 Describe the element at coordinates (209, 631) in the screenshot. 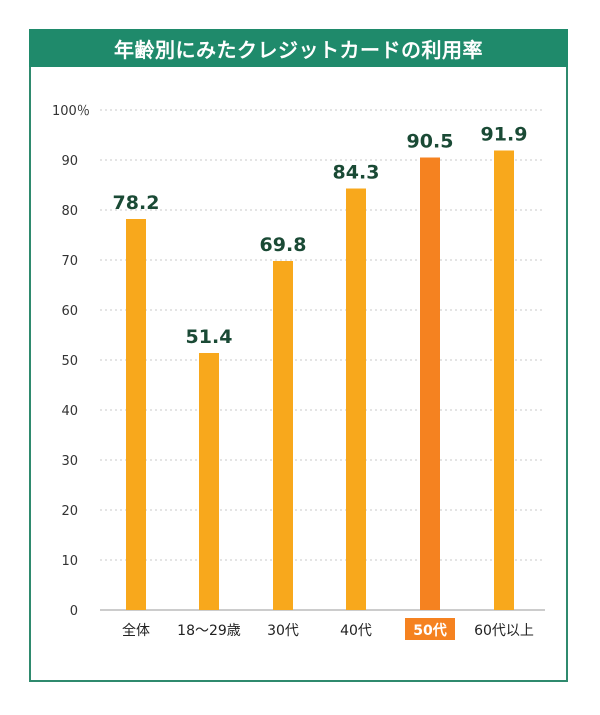

I see `category-label: 18〜29歳` at that location.